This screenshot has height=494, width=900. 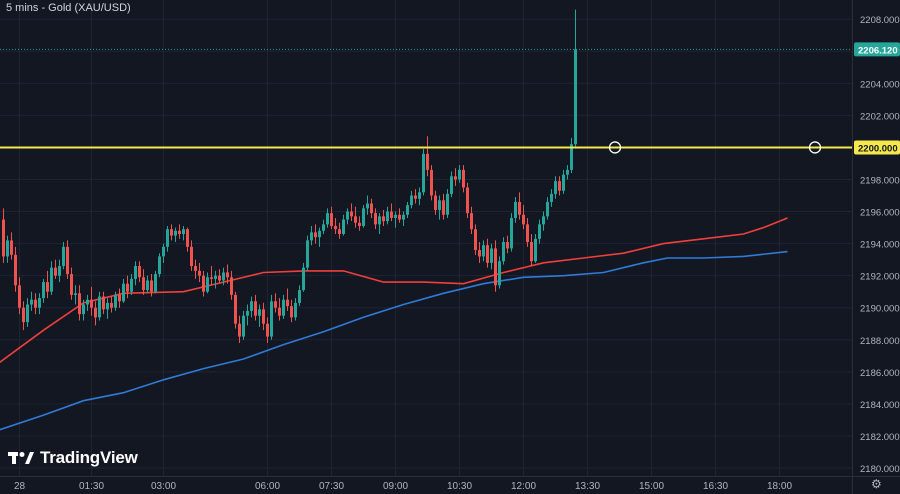 What do you see at coordinates (73, 458) in the screenshot?
I see `tradingview-logo: TradingView` at bounding box center [73, 458].